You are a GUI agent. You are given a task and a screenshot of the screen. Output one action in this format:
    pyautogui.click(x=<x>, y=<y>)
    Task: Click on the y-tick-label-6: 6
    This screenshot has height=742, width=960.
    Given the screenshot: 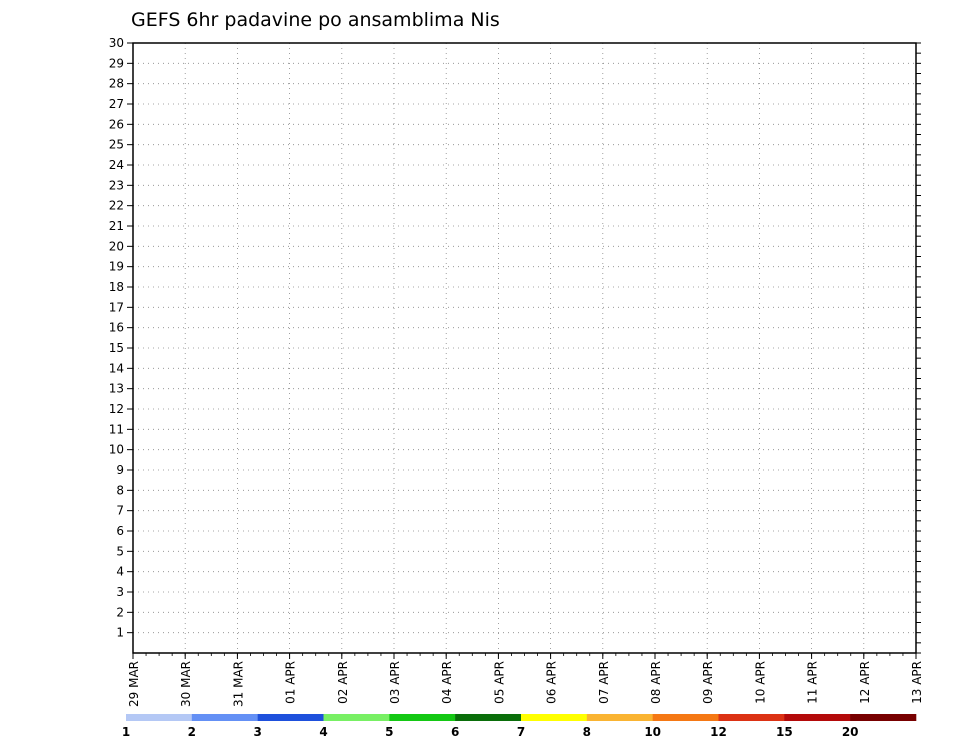 What is the action you would take?
    pyautogui.click(x=120, y=531)
    